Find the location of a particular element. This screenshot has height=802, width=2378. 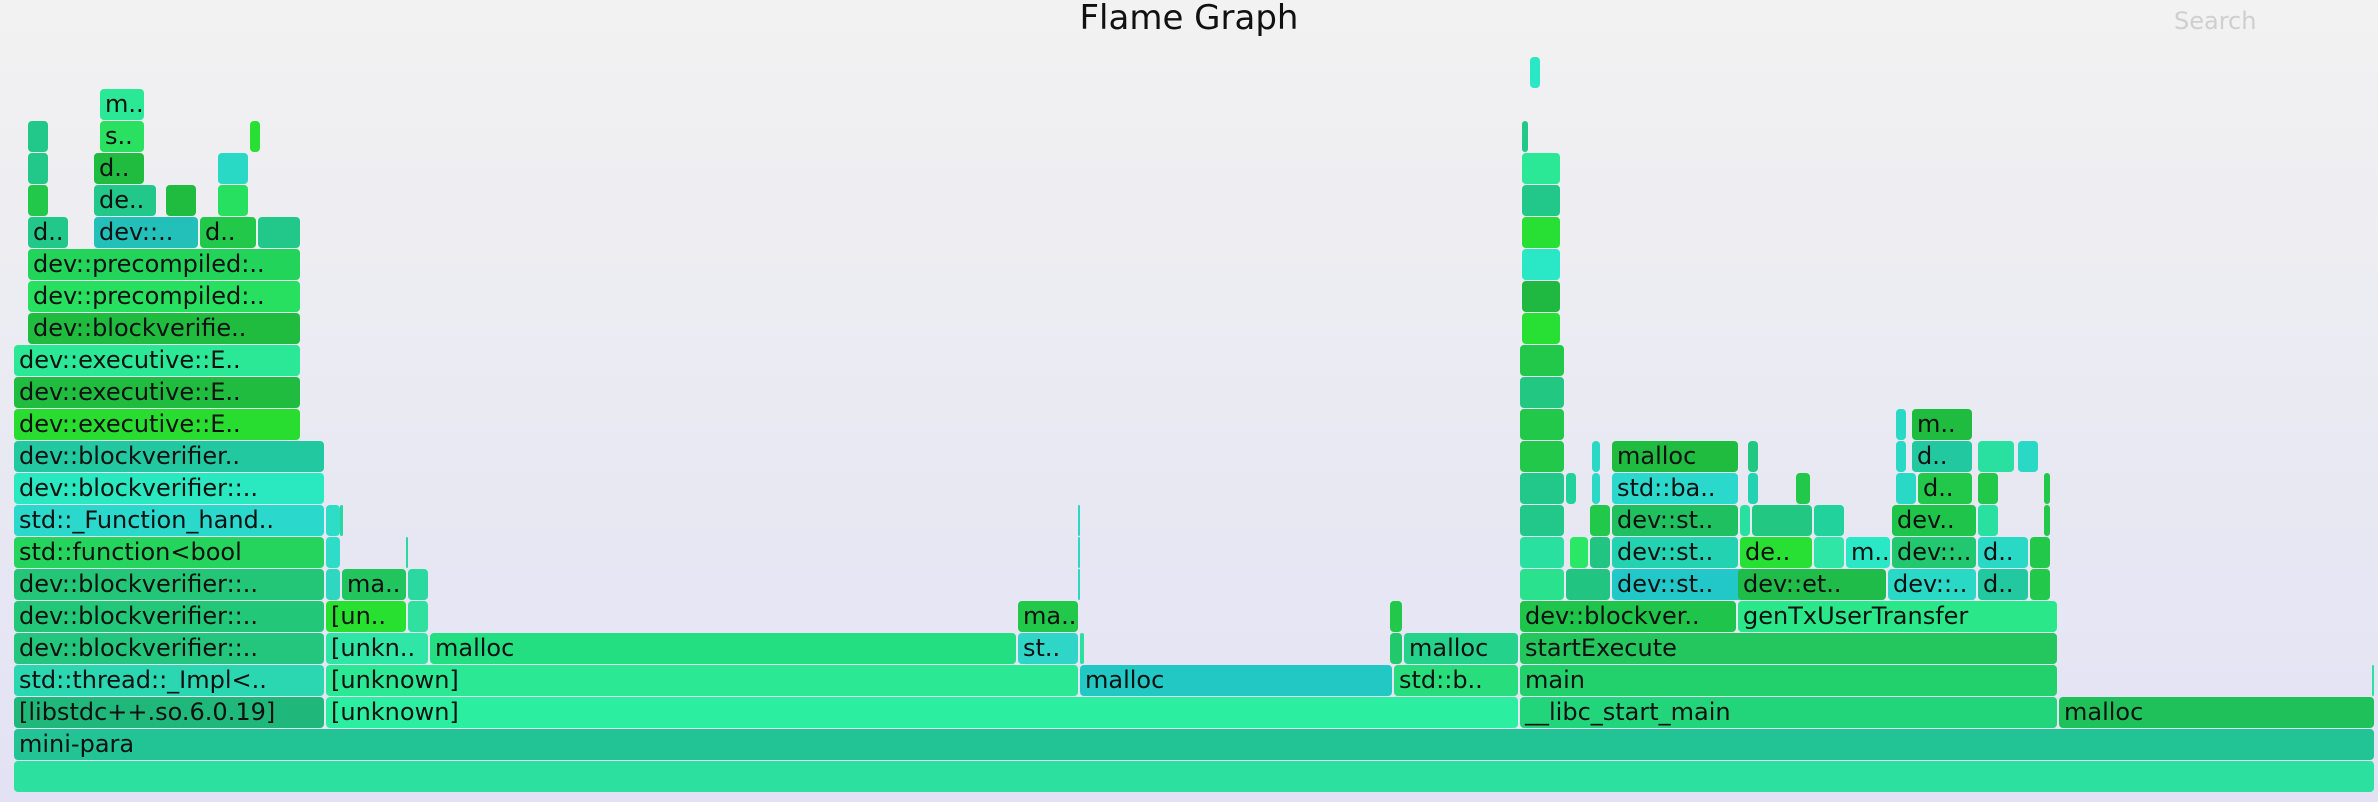

search-button: Search is located at coordinates (2215, 21).